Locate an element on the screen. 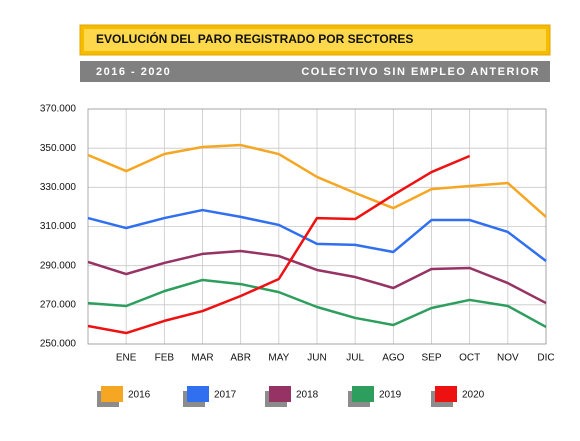 The height and width of the screenshot is (441, 580). x-tick-label: SEP is located at coordinates (431, 358).